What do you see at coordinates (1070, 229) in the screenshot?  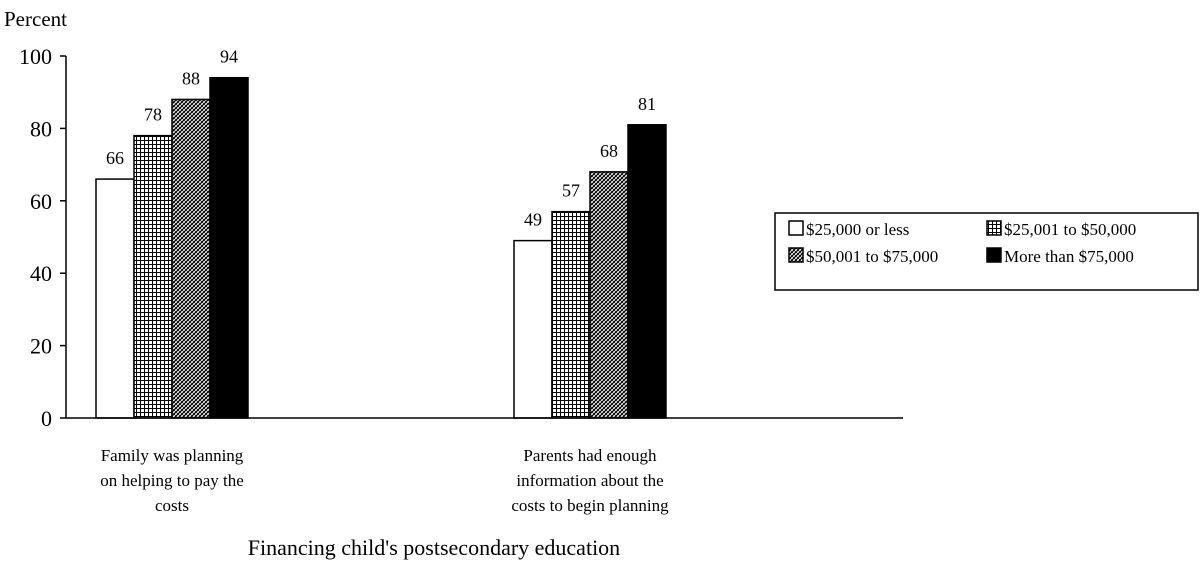 I see `legend-label: $25,001 to $50,000` at bounding box center [1070, 229].